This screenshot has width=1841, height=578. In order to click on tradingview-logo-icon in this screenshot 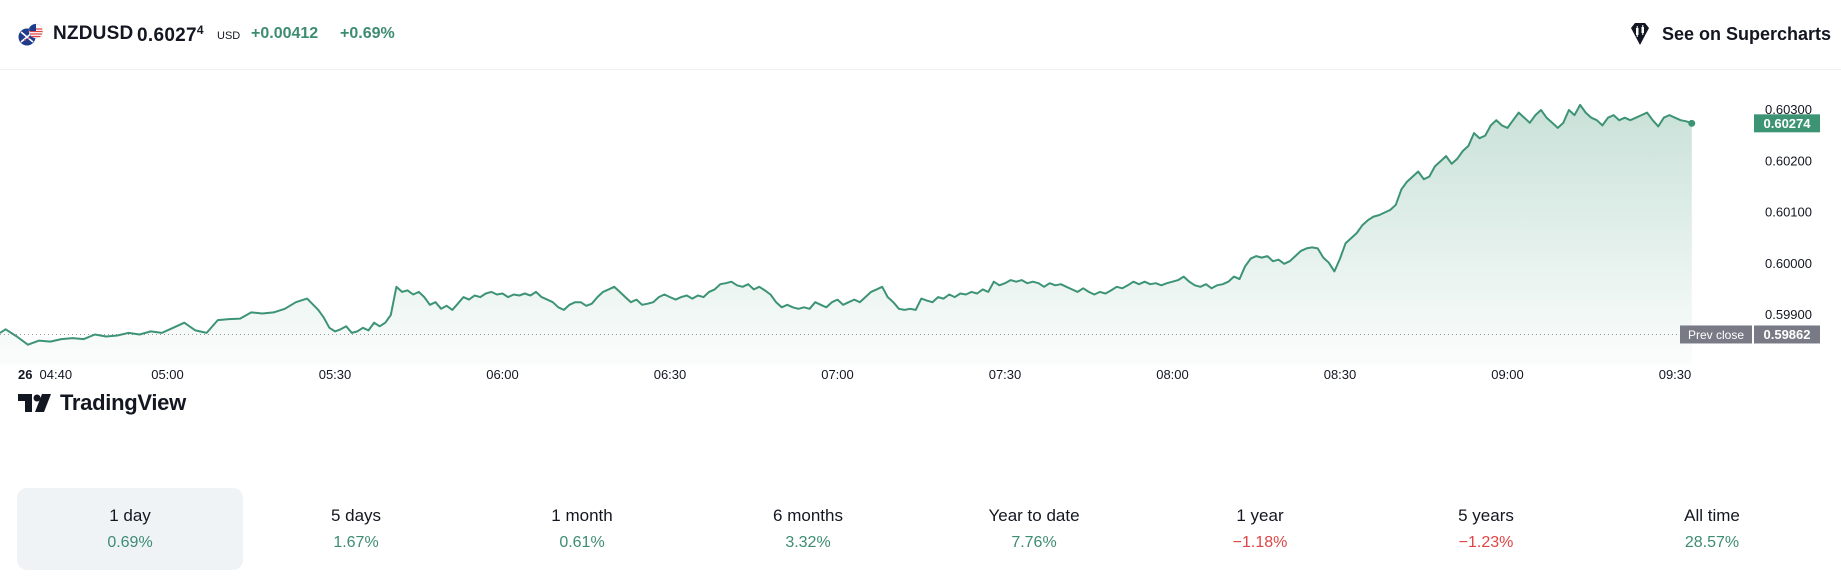, I will do `click(34, 403)`.